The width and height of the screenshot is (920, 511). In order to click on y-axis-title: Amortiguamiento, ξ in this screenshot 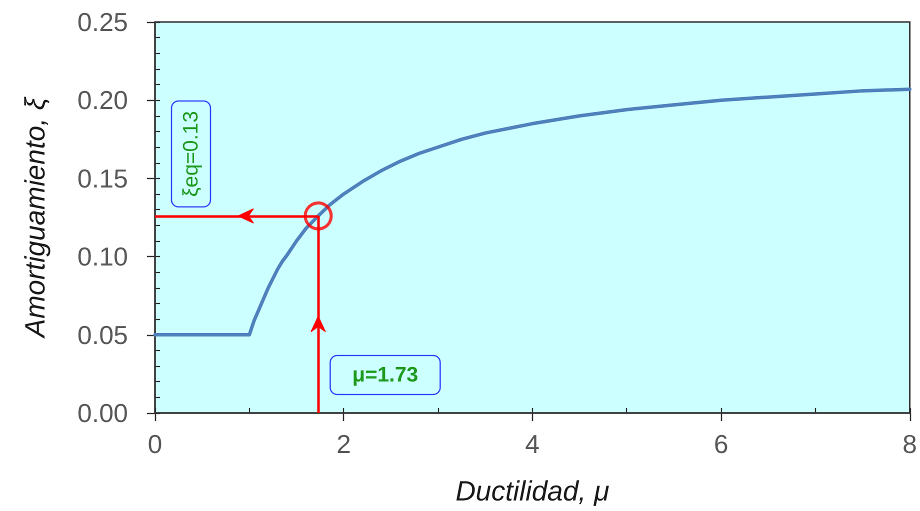, I will do `click(35, 218)`.